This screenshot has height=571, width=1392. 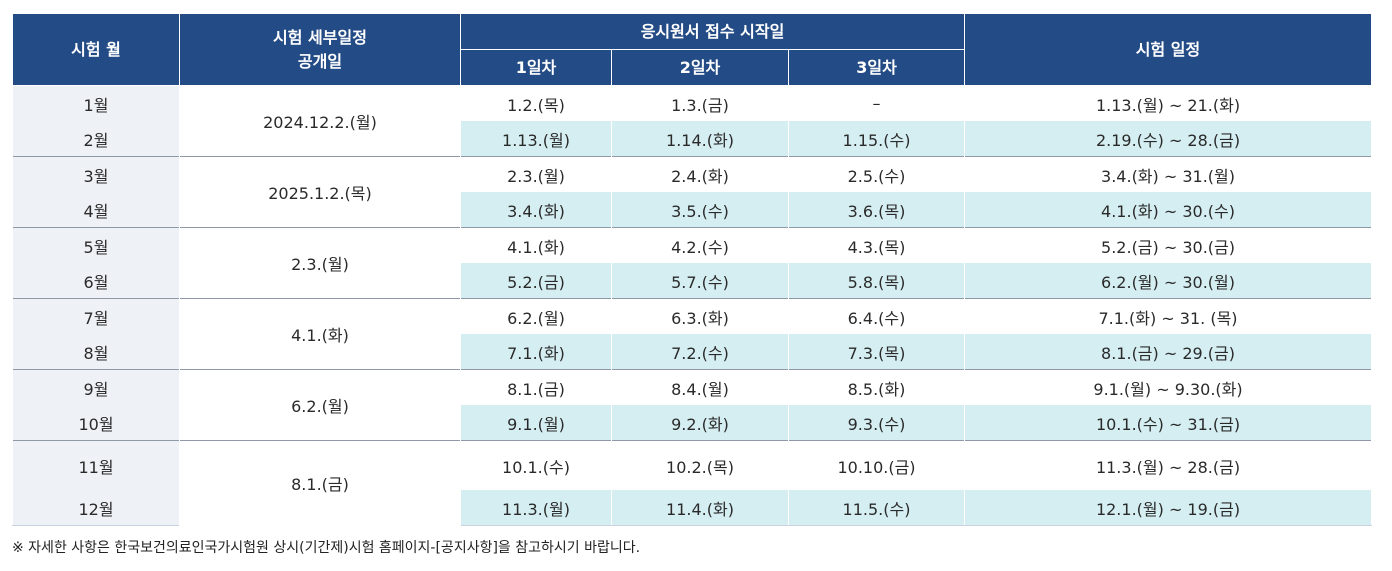 What do you see at coordinates (700, 508) in the screenshot?
I see `day2-cell: 11.4.(화)` at bounding box center [700, 508].